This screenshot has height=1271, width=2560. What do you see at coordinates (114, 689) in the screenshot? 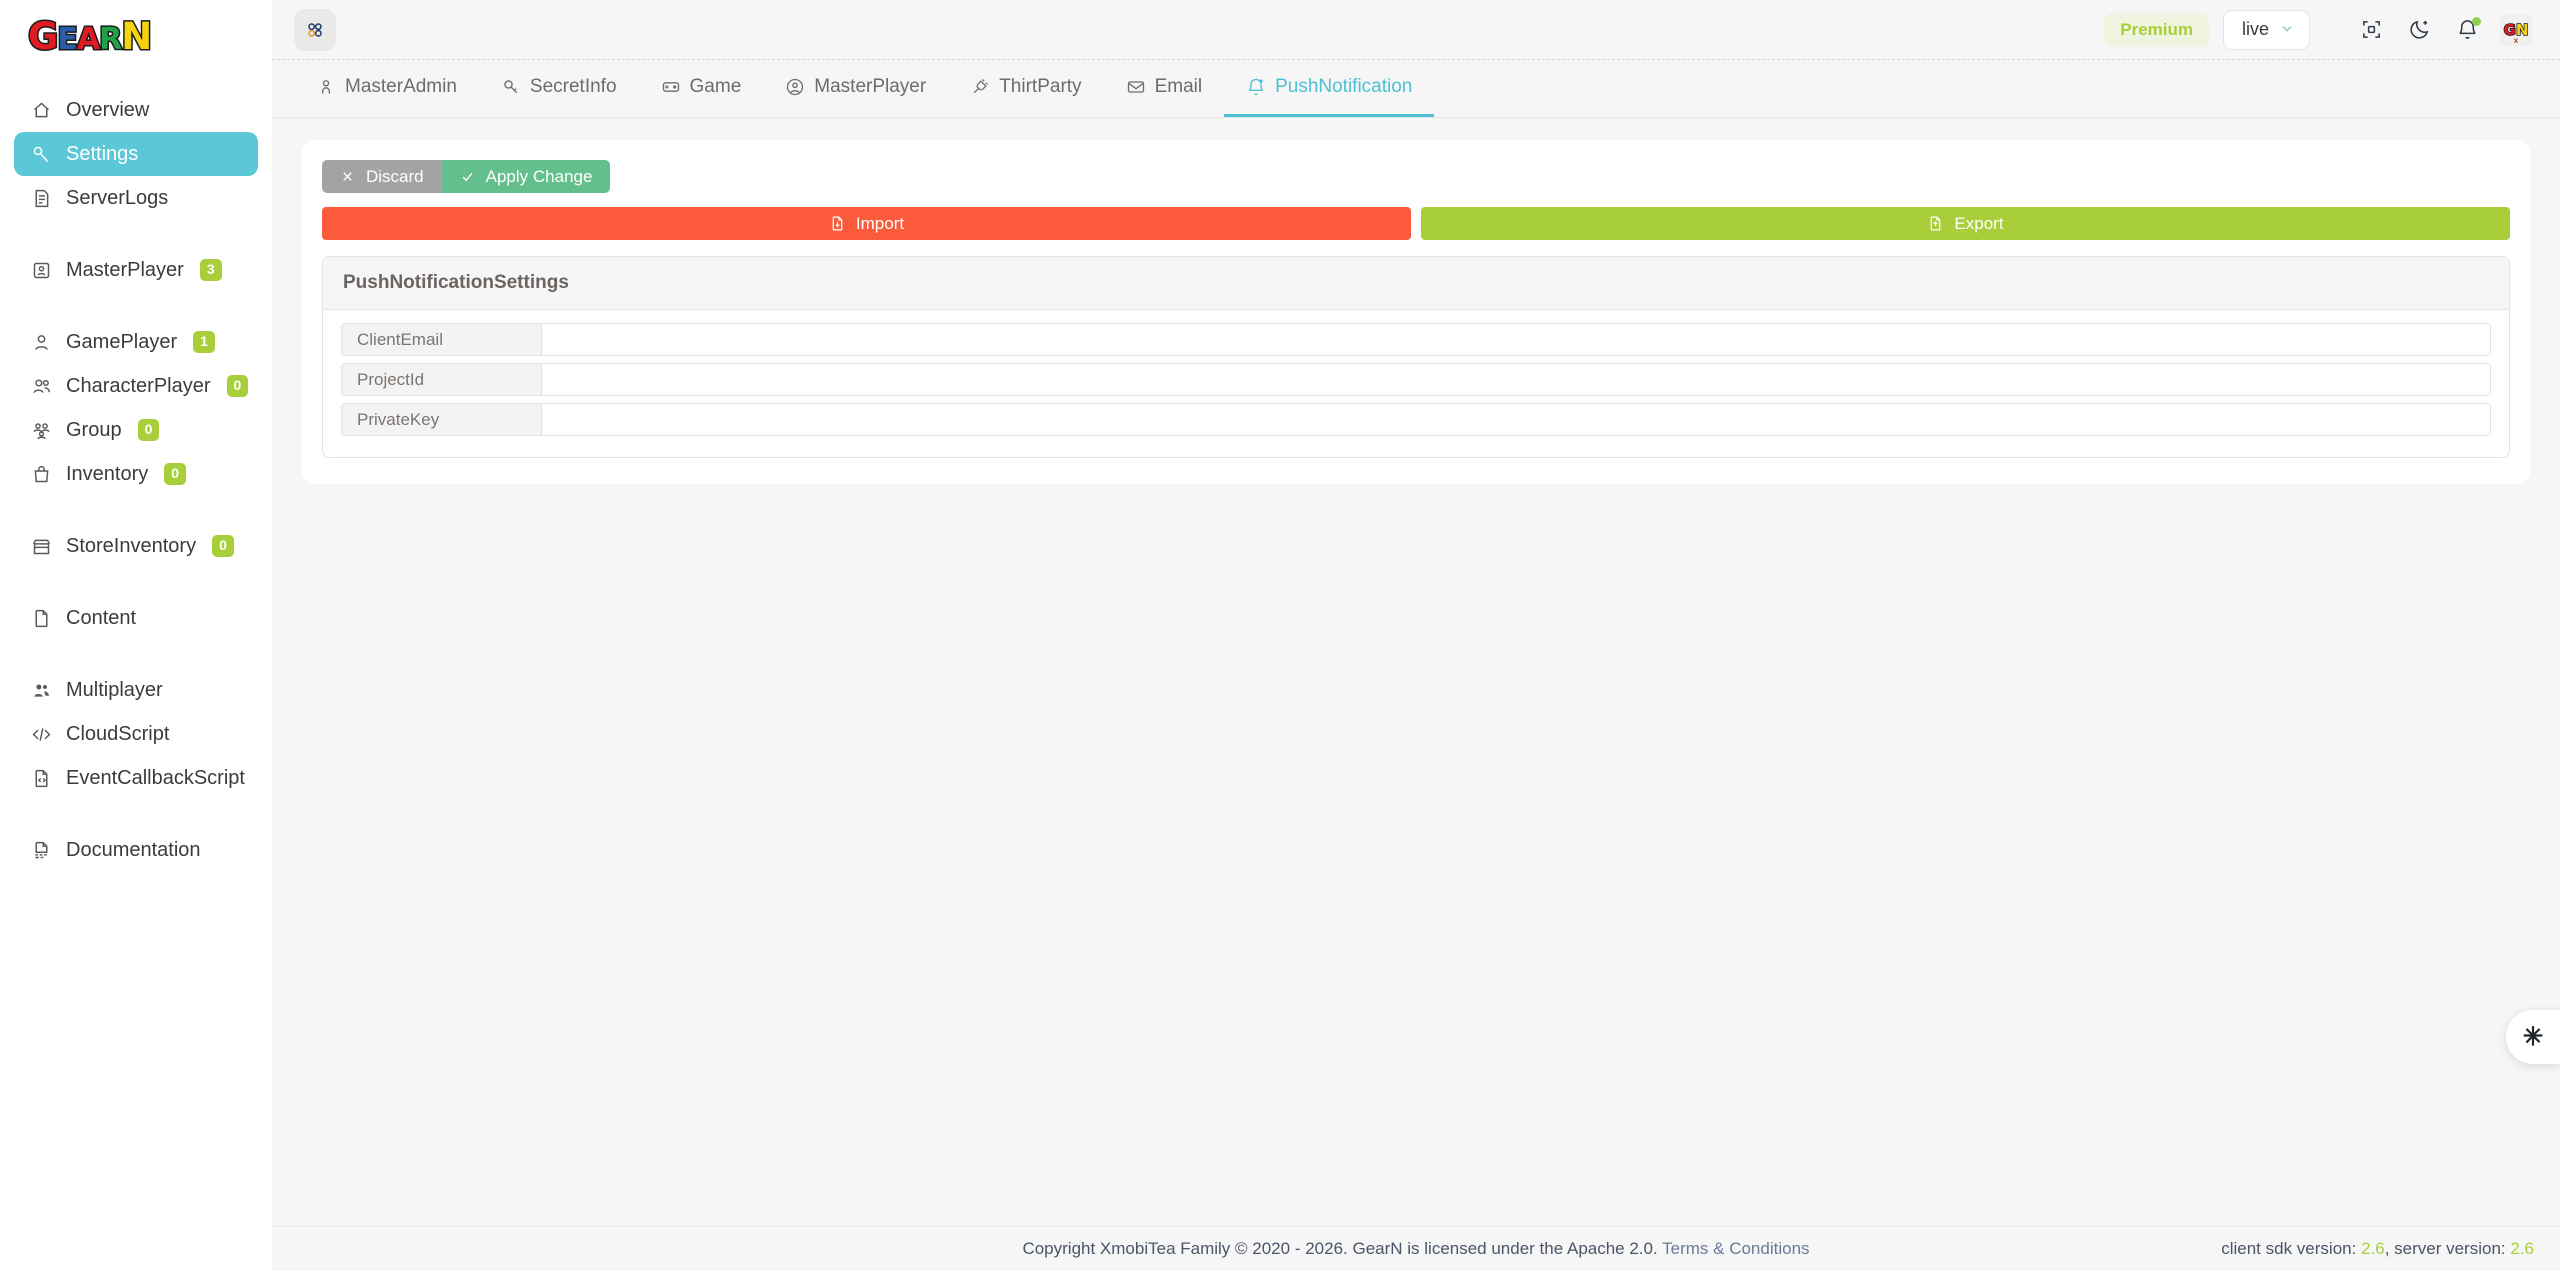
I see `sidebar-item-label: Multiplayer` at bounding box center [114, 689].